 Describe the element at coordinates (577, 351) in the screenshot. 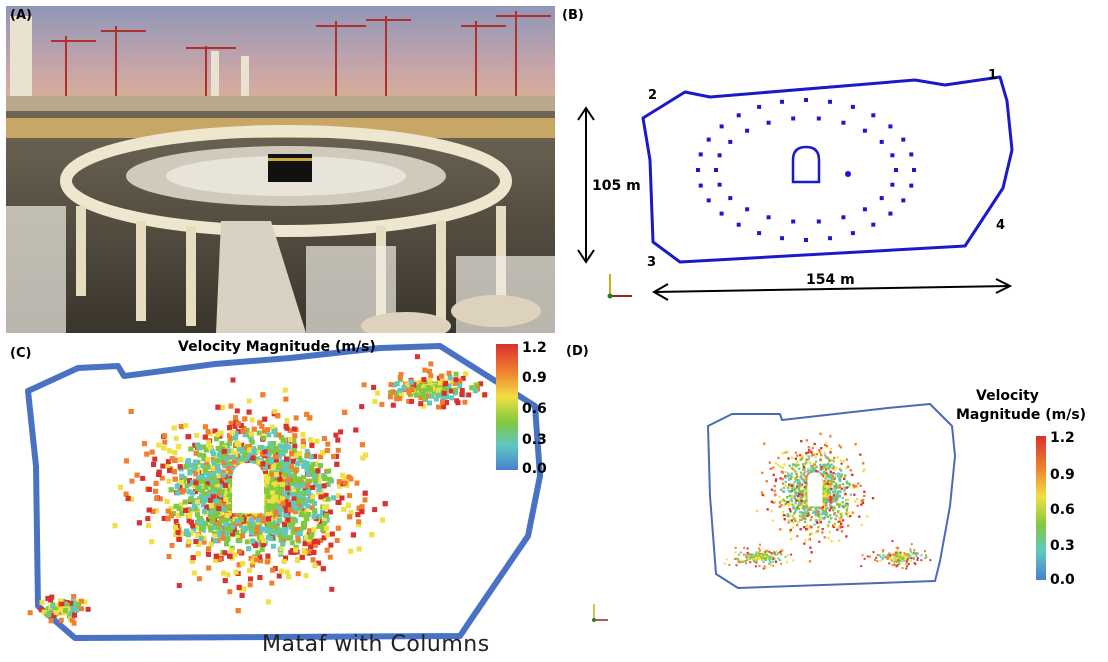

I see `panel-d-label: (D)` at that location.